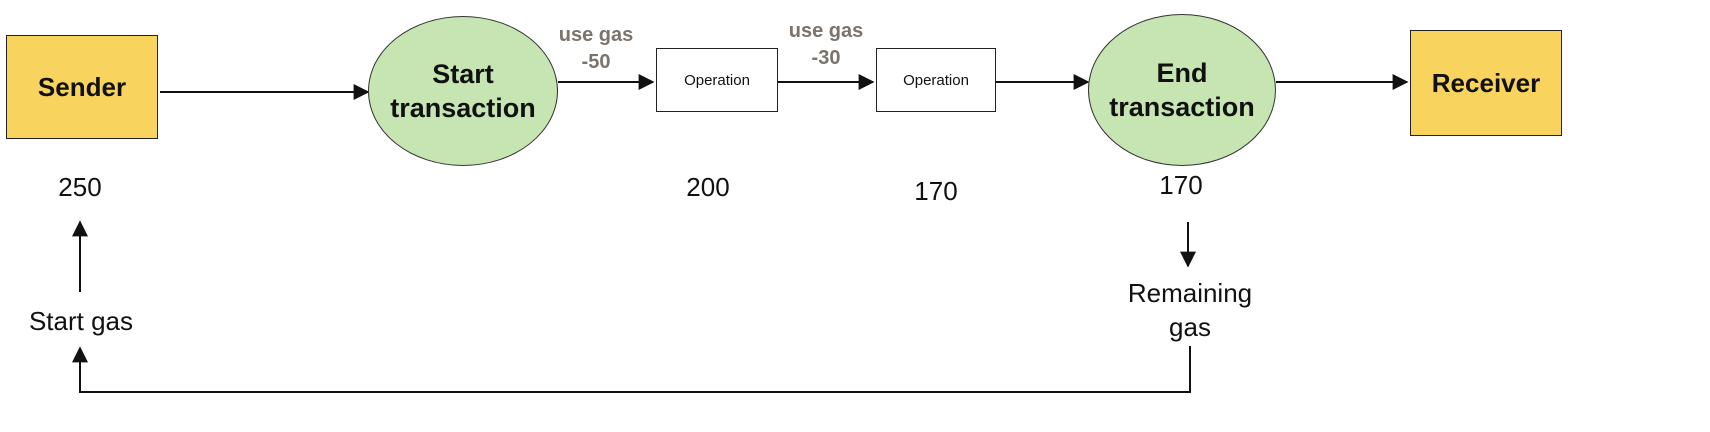 The image size is (1710, 432). What do you see at coordinates (596, 49) in the screenshot?
I see `gas-use-label-1: use gas -50` at bounding box center [596, 49].